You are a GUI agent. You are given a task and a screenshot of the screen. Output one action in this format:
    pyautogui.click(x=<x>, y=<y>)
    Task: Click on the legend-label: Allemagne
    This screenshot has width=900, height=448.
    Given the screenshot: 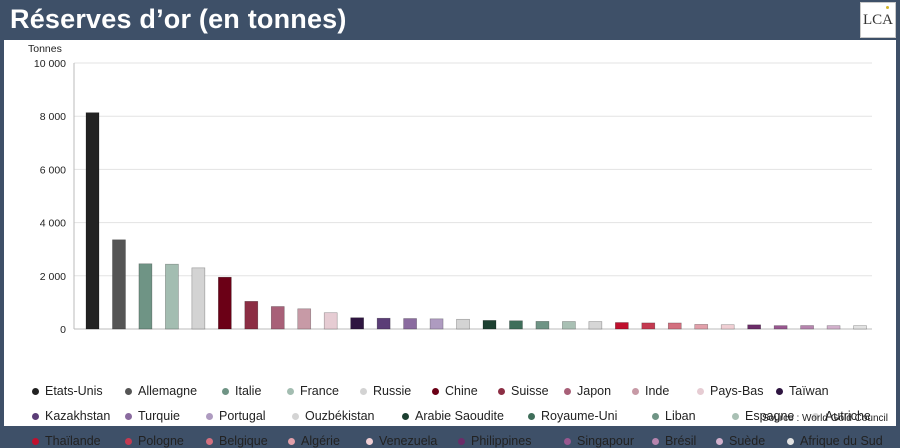 What is the action you would take?
    pyautogui.click(x=168, y=391)
    